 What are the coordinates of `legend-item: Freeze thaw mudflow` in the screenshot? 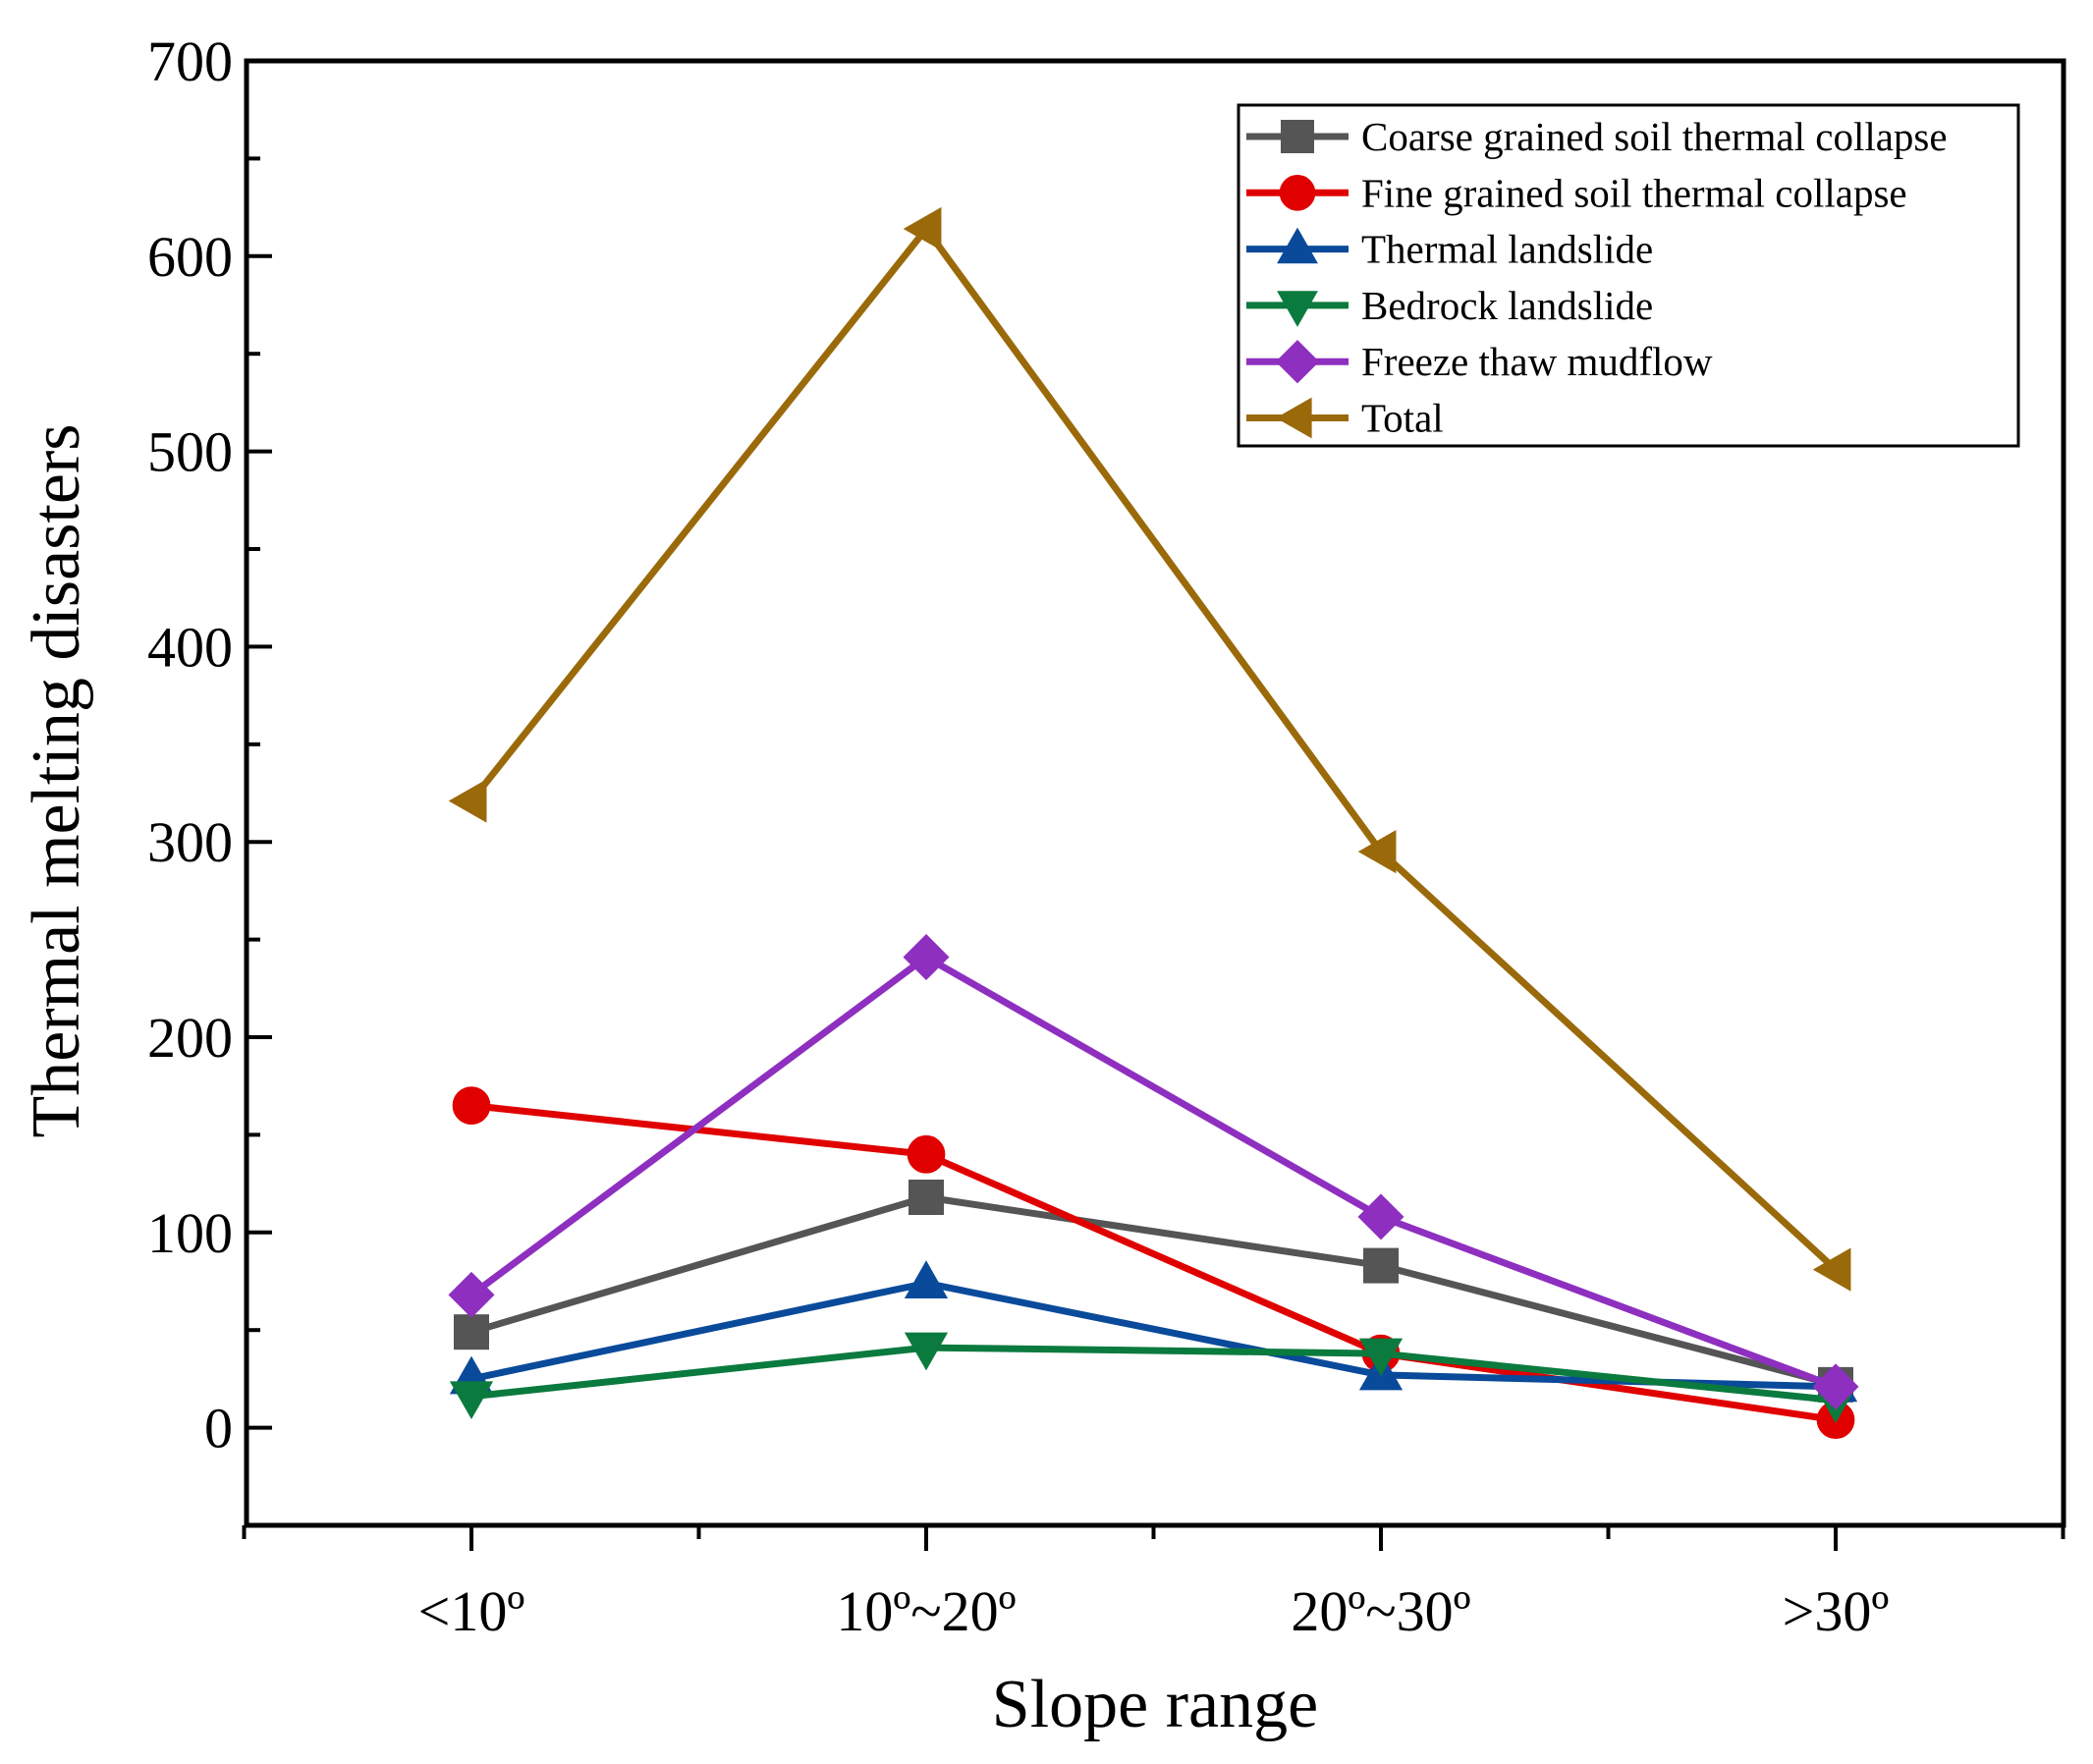 It's located at (1479, 362).